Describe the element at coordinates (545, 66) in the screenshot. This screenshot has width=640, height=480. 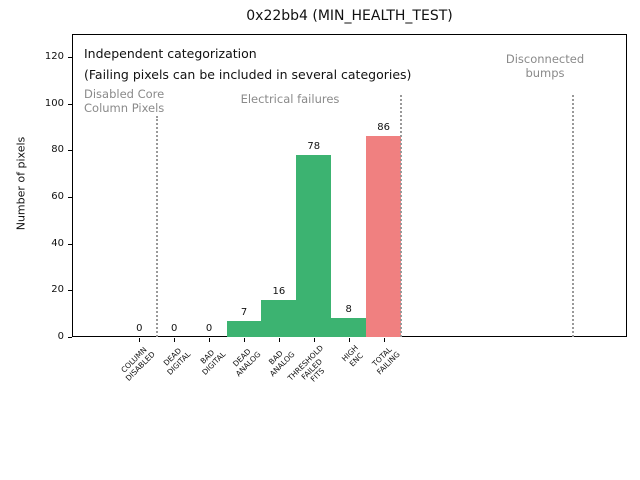
I see `annotation-disconnected-bumps: Disconnected bumps` at that location.